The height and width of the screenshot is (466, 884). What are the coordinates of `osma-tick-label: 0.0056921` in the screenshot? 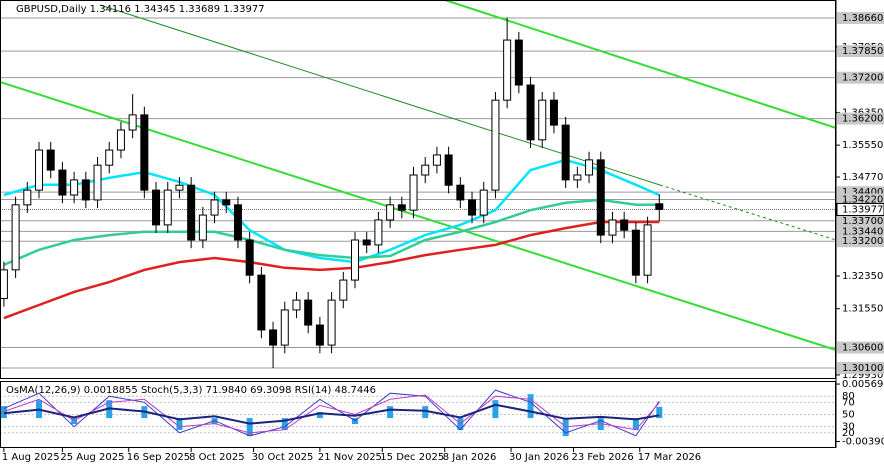 It's located at (863, 384).